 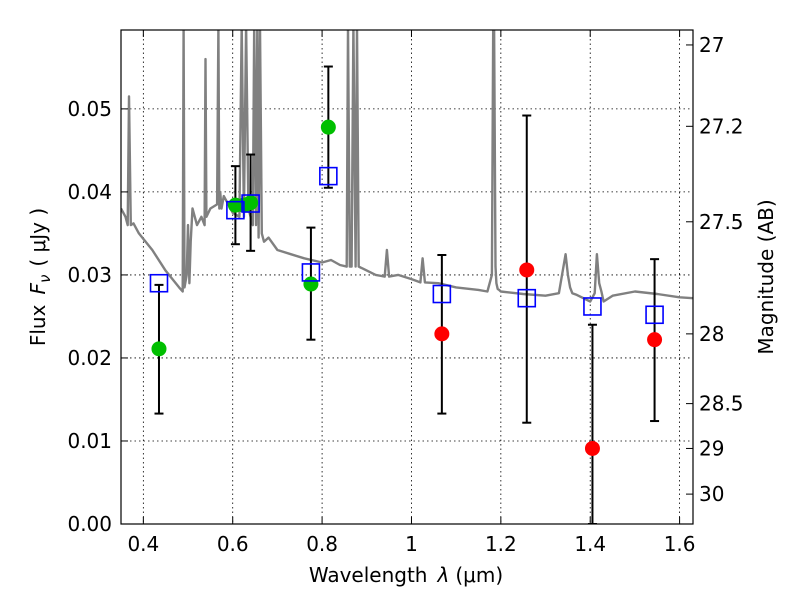 I want to click on y-tick-label: 0.03, so click(x=89, y=275).